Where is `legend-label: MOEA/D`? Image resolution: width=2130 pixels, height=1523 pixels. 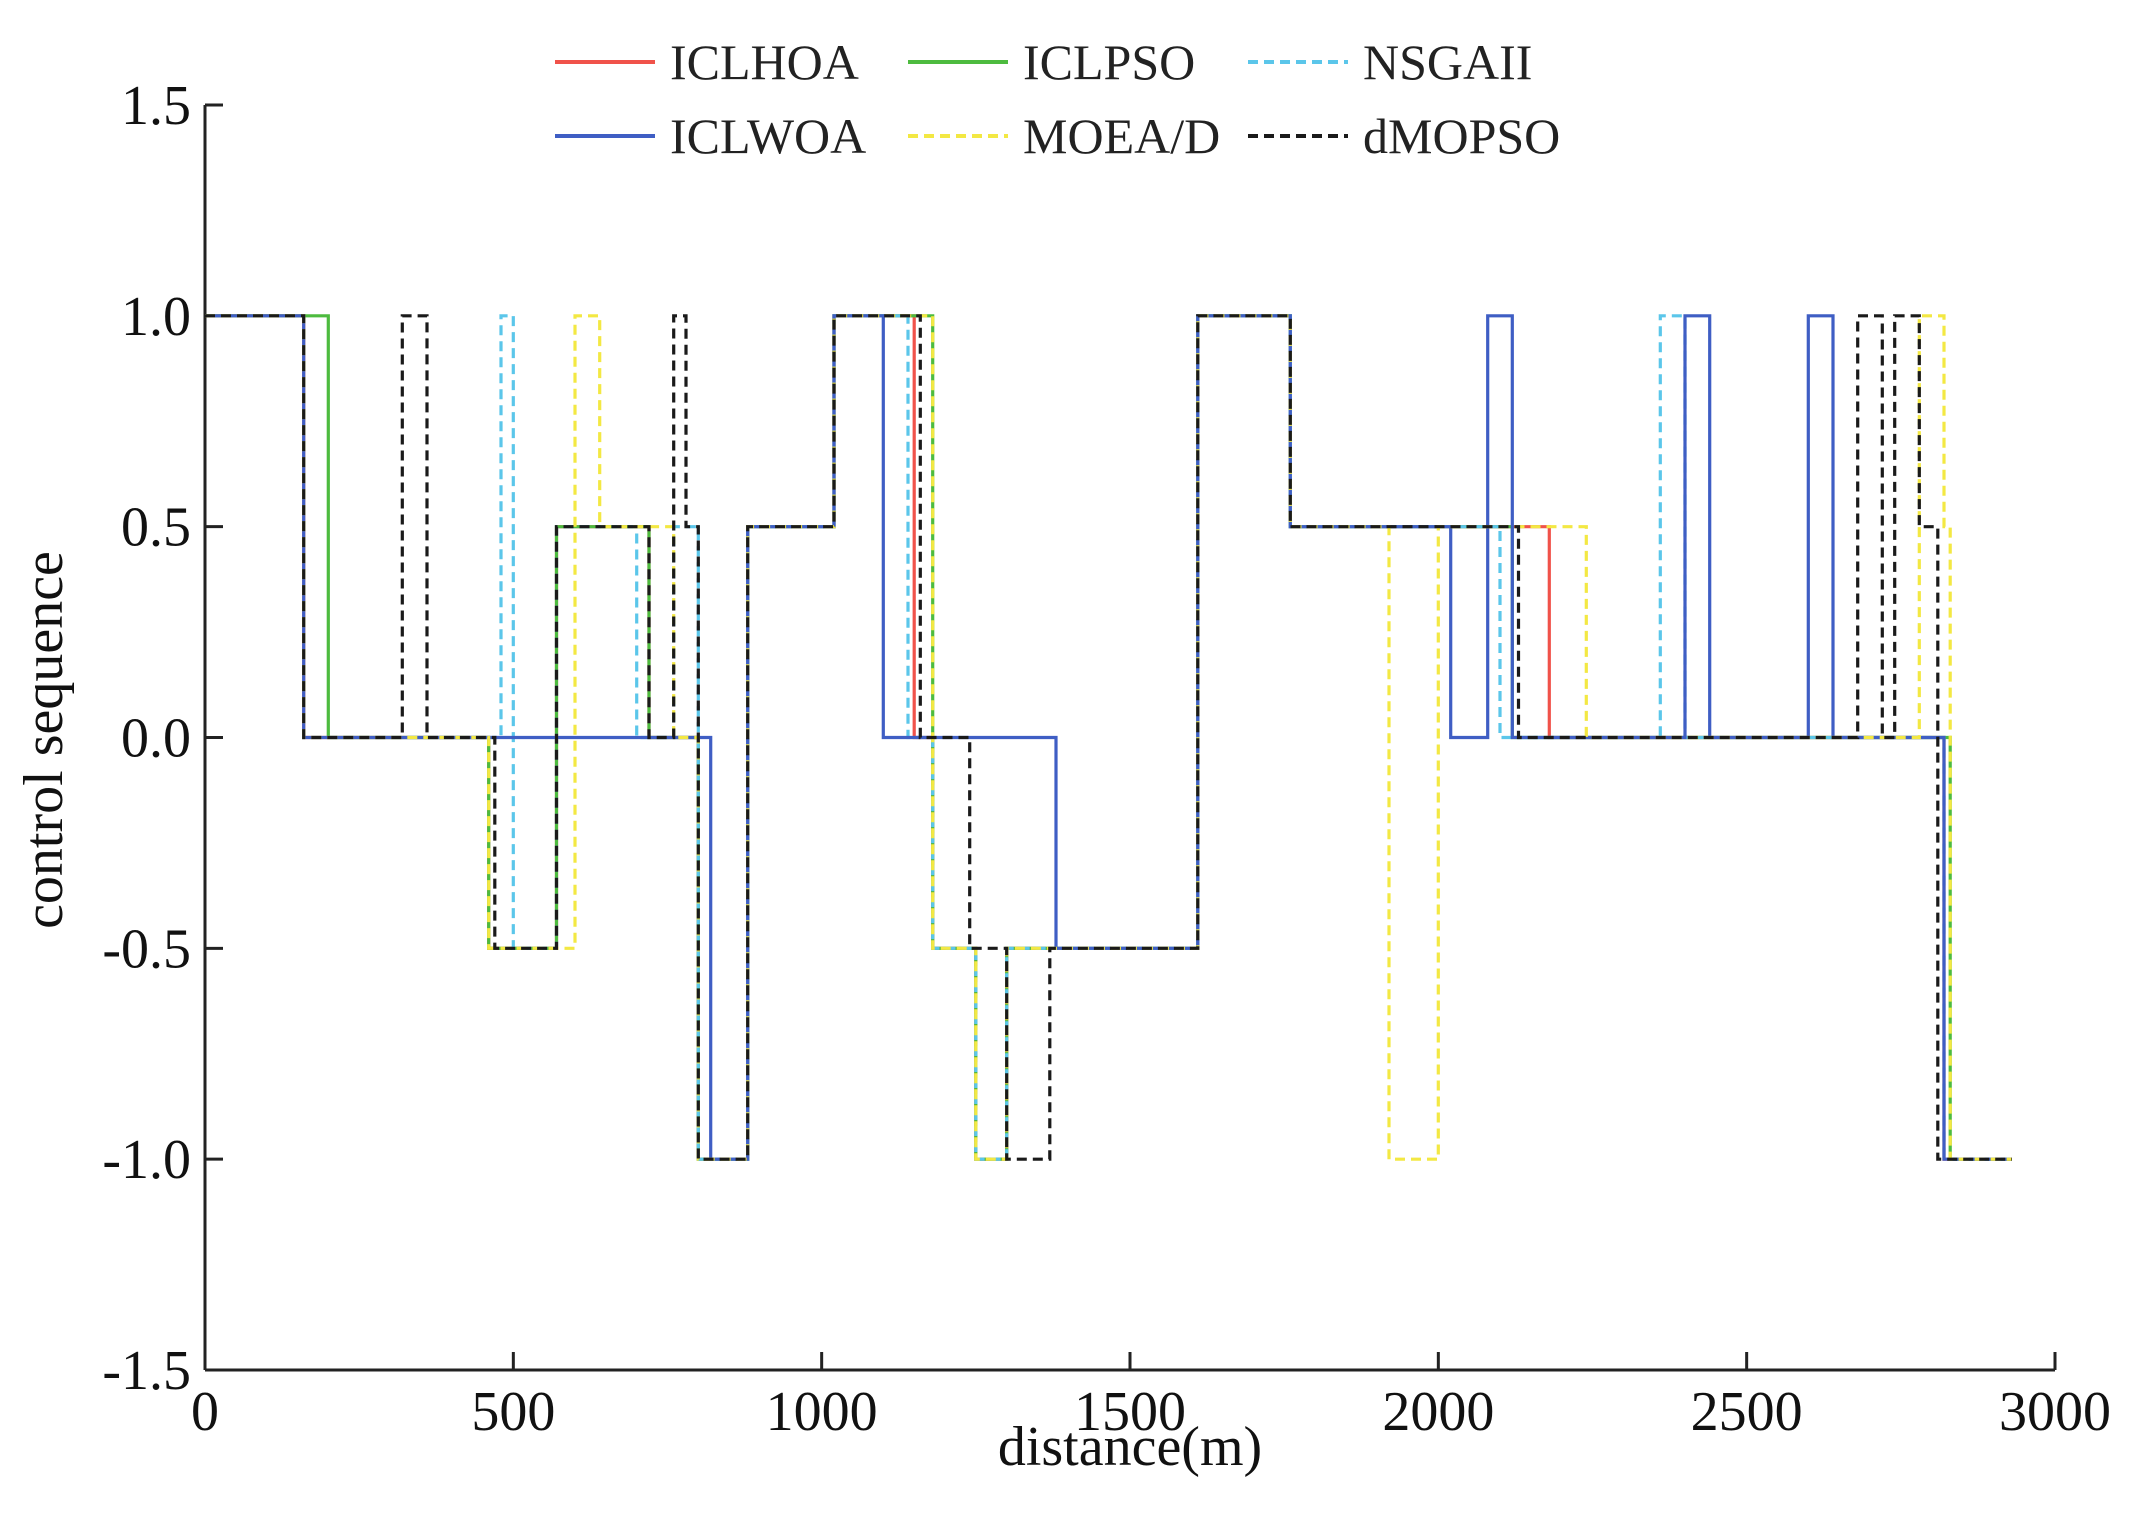
legend-label: MOEA/D is located at coordinates (1121, 136).